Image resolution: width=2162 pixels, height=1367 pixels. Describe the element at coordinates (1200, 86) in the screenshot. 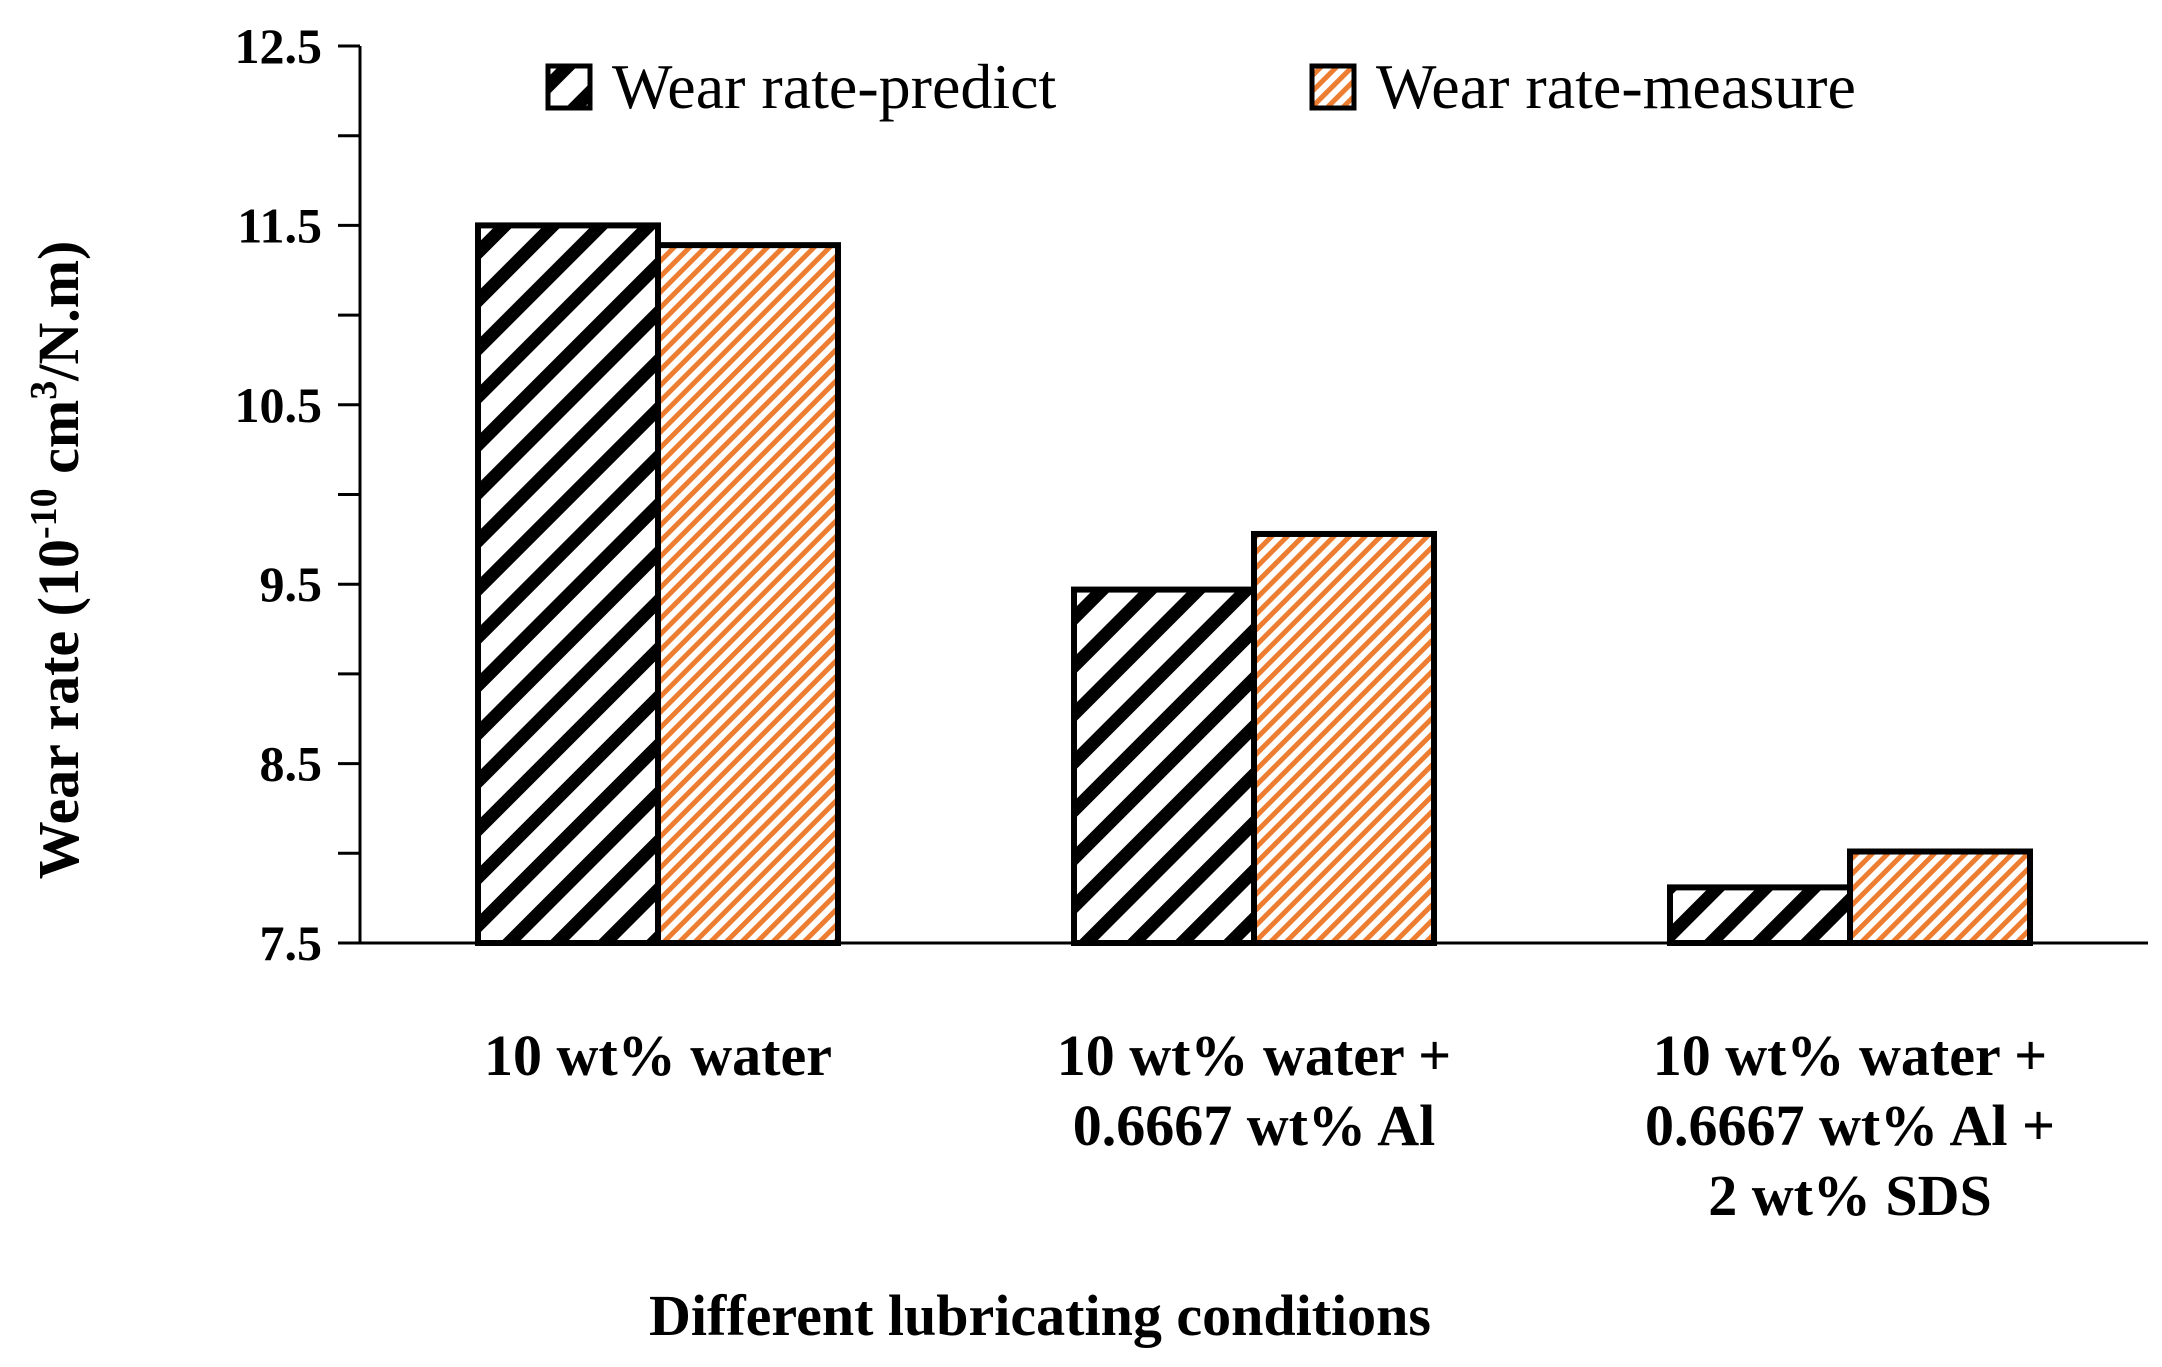

I see `legend: Wear rate-predict Wear rate-measure` at that location.